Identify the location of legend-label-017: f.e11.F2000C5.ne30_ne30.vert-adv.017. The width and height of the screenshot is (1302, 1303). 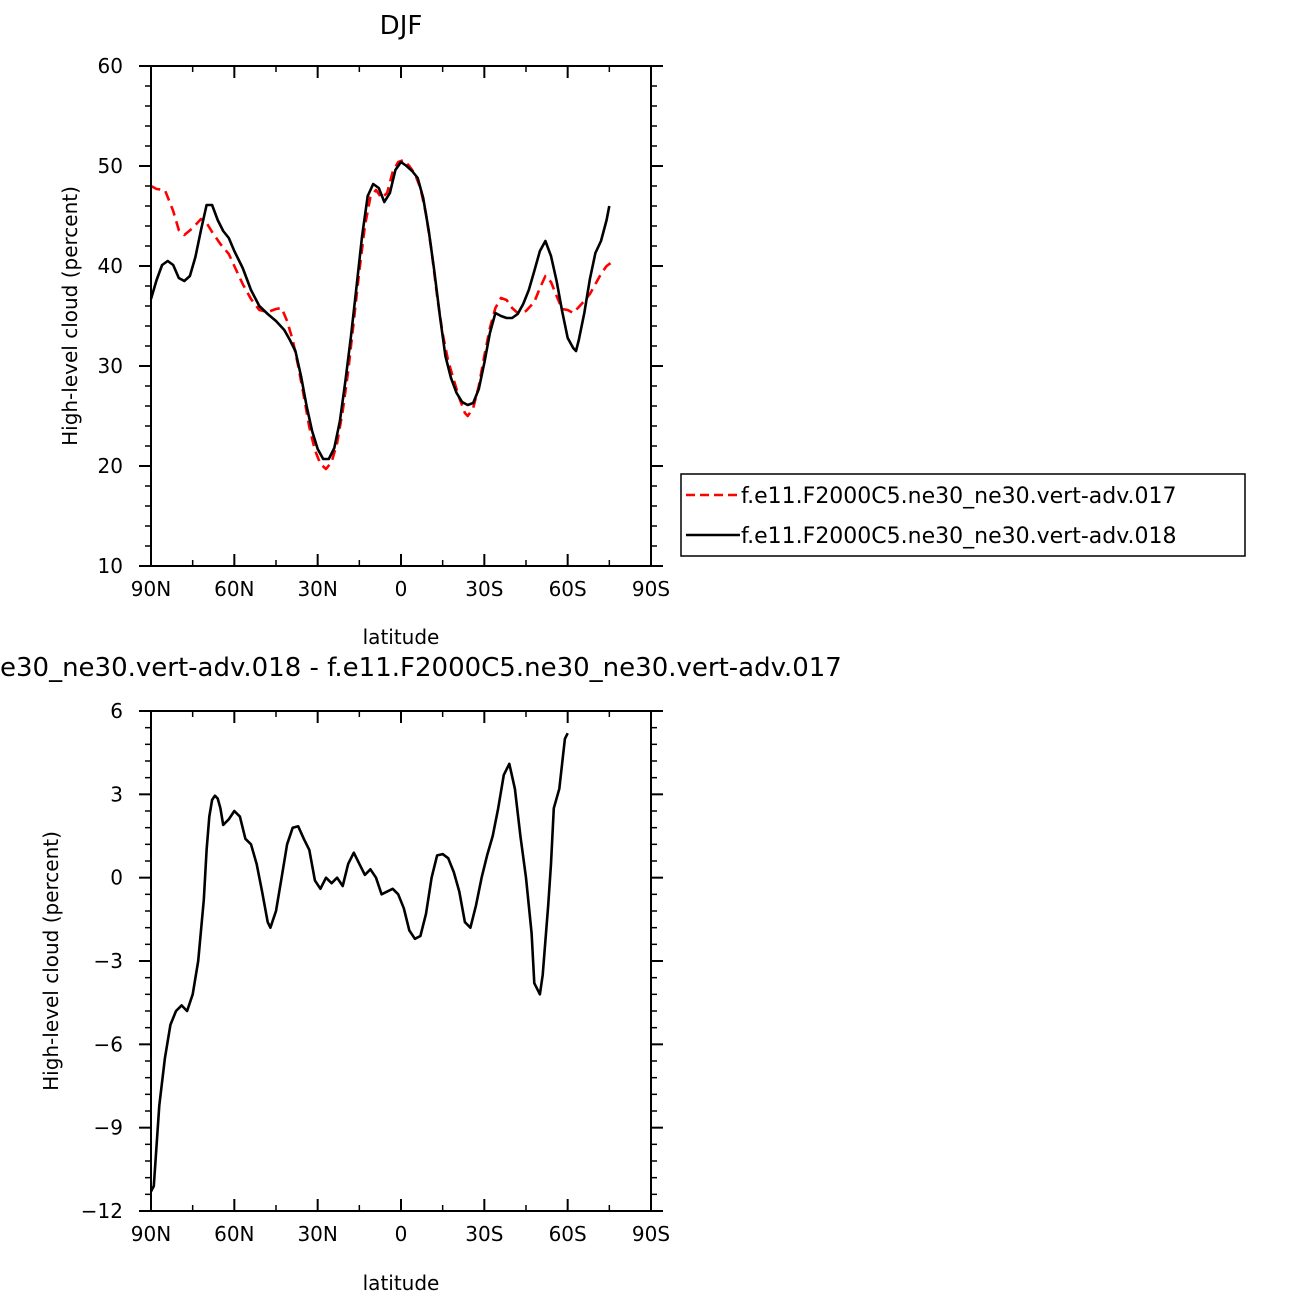
(959, 496).